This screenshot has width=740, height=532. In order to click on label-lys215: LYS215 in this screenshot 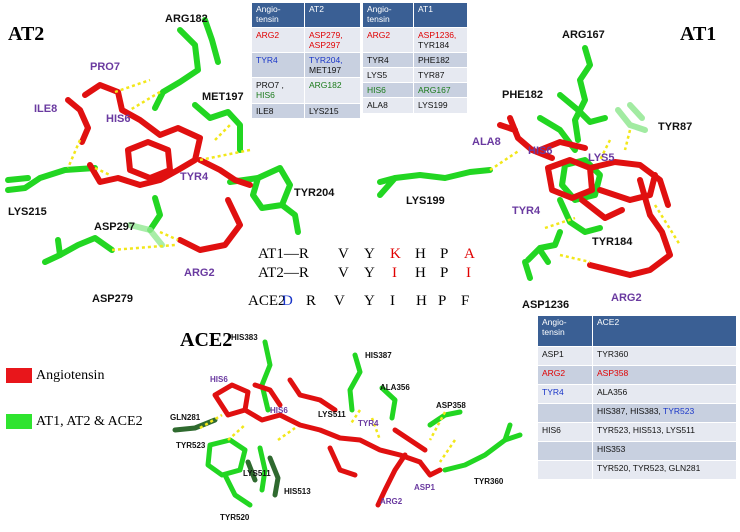, I will do `click(27, 212)`.